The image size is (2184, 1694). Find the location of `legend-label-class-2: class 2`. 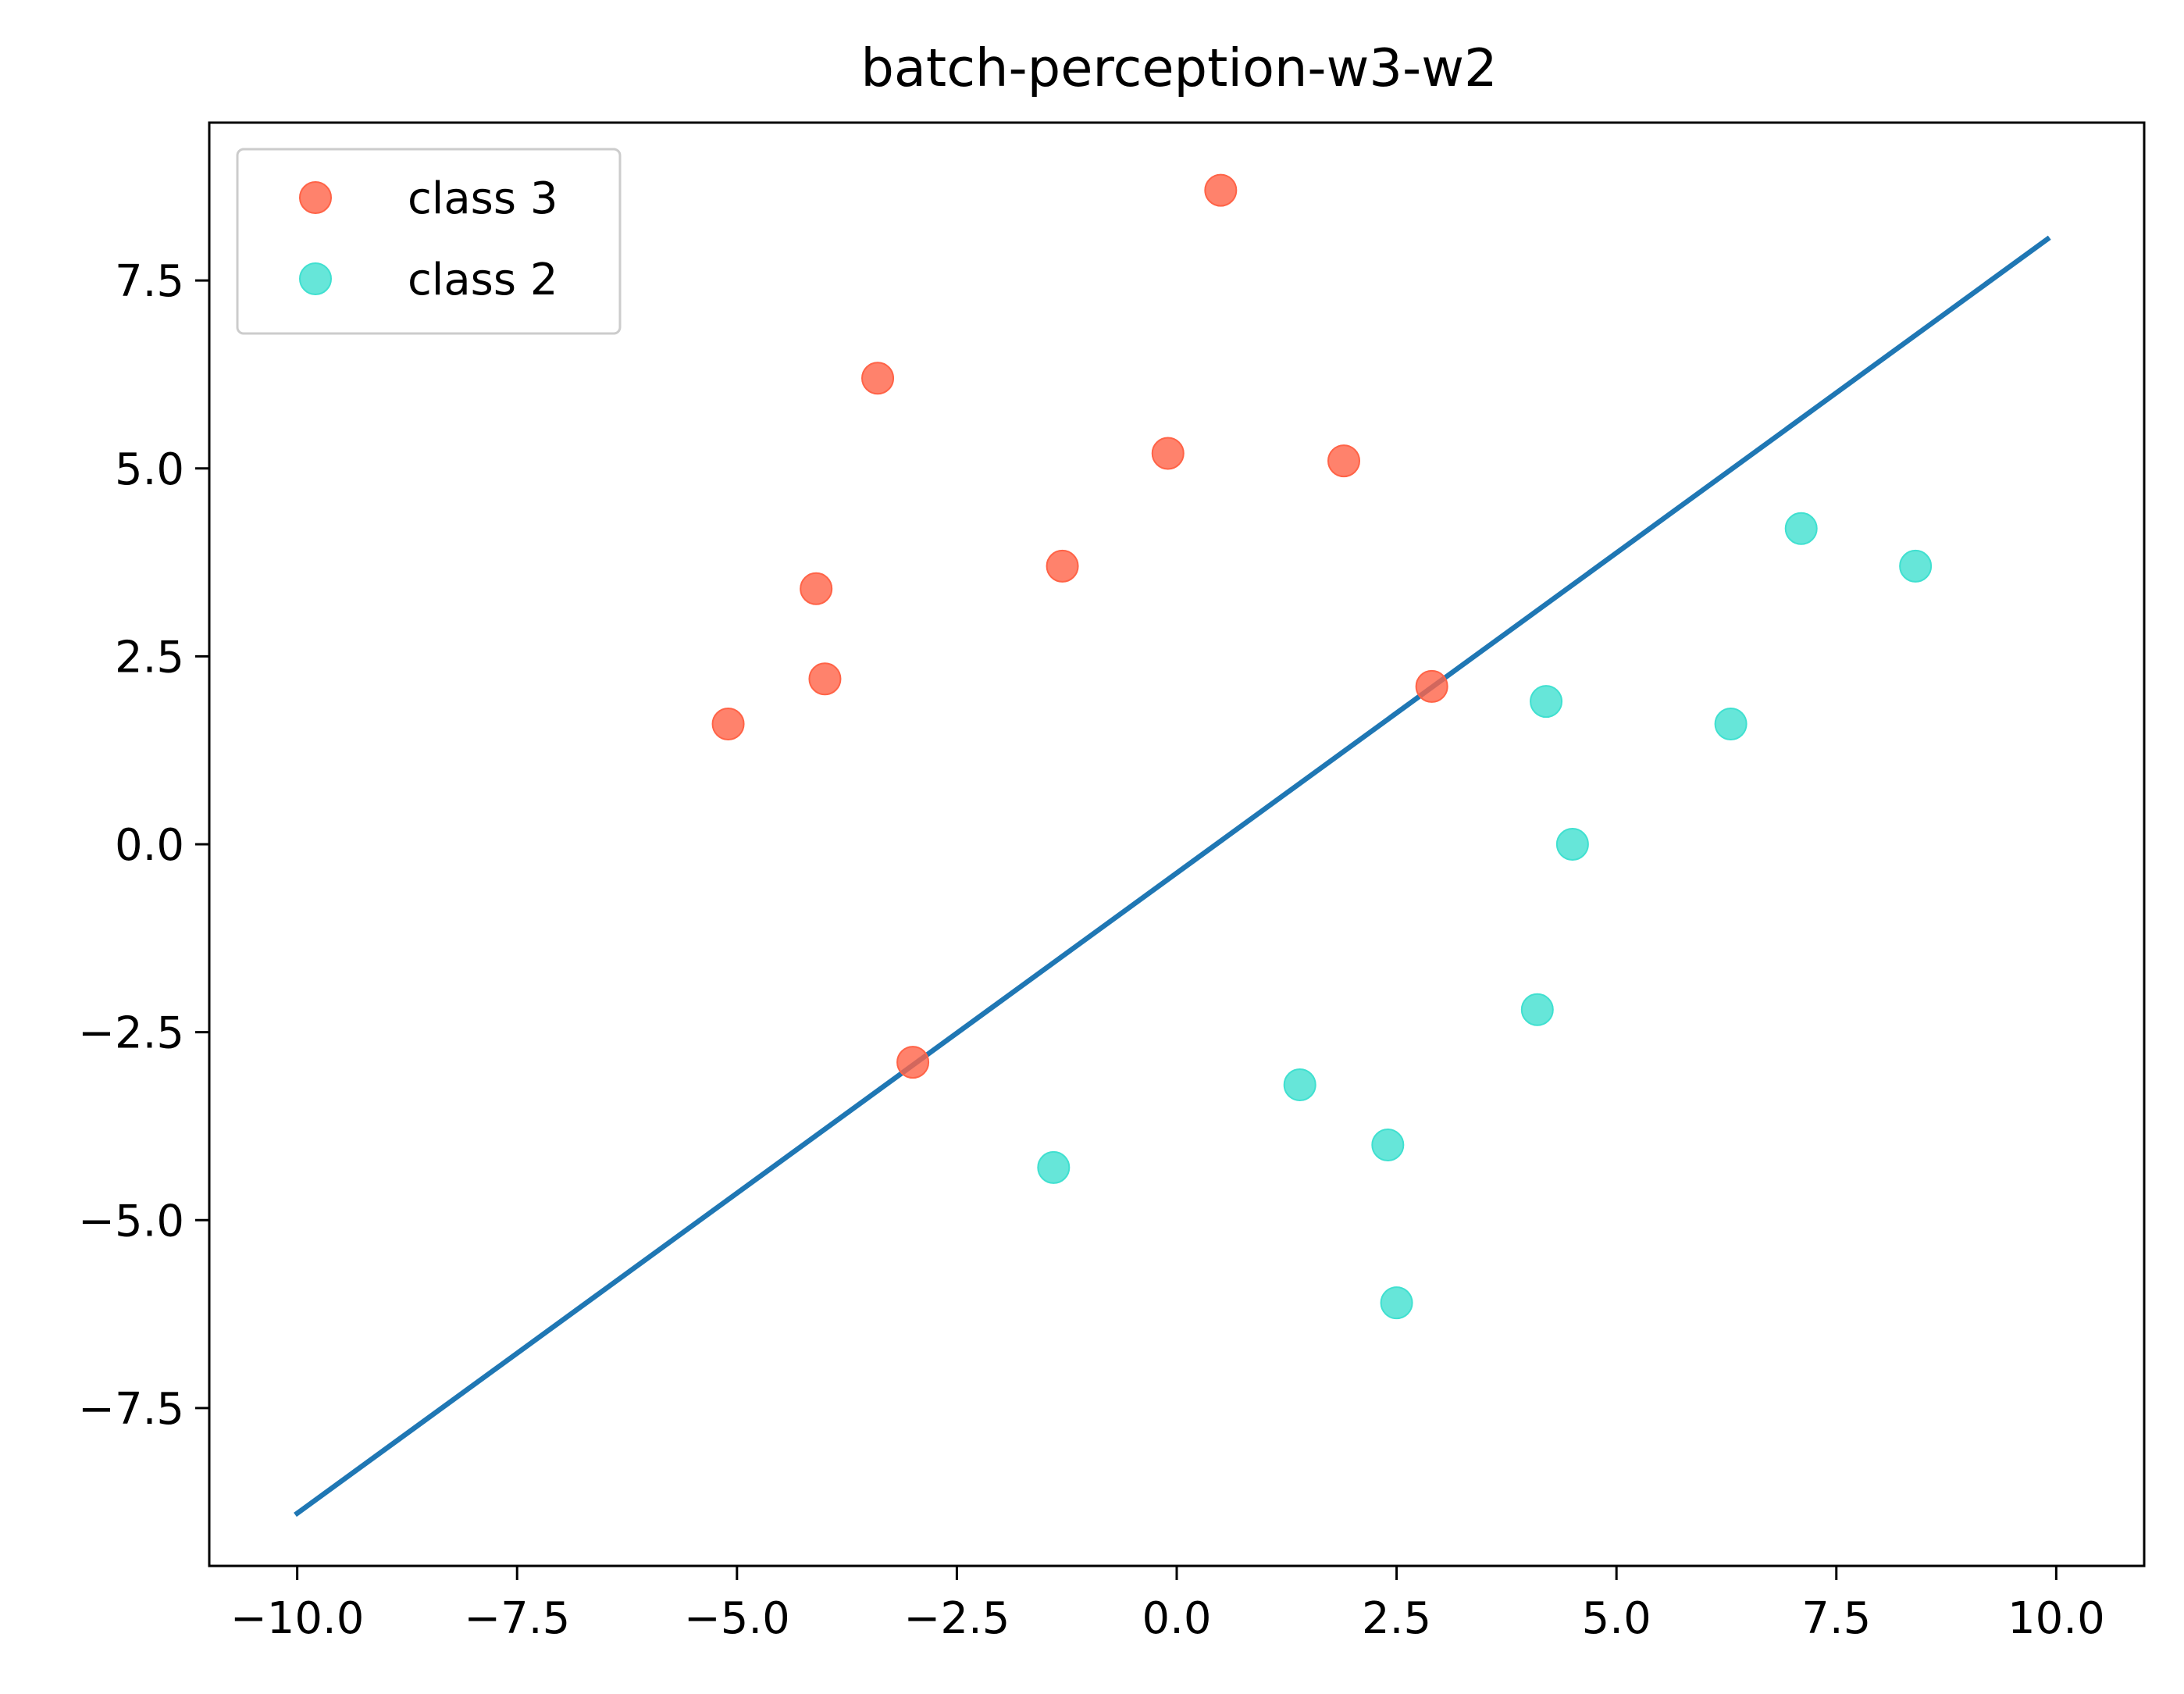

legend-label-class-2: class 2 is located at coordinates (483, 280).